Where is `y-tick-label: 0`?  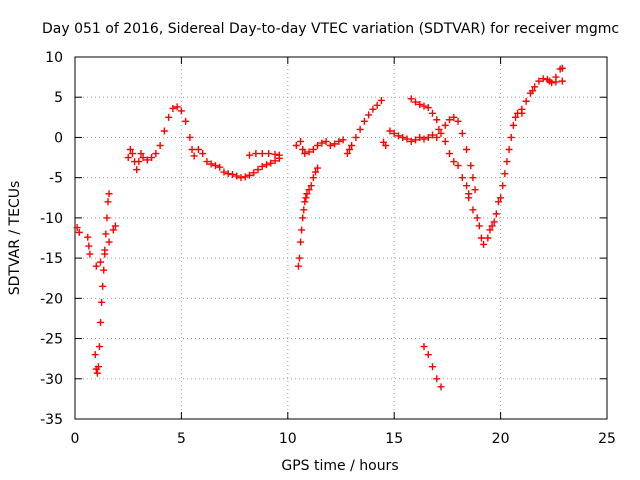 y-tick-label: 0 is located at coordinates (58, 138).